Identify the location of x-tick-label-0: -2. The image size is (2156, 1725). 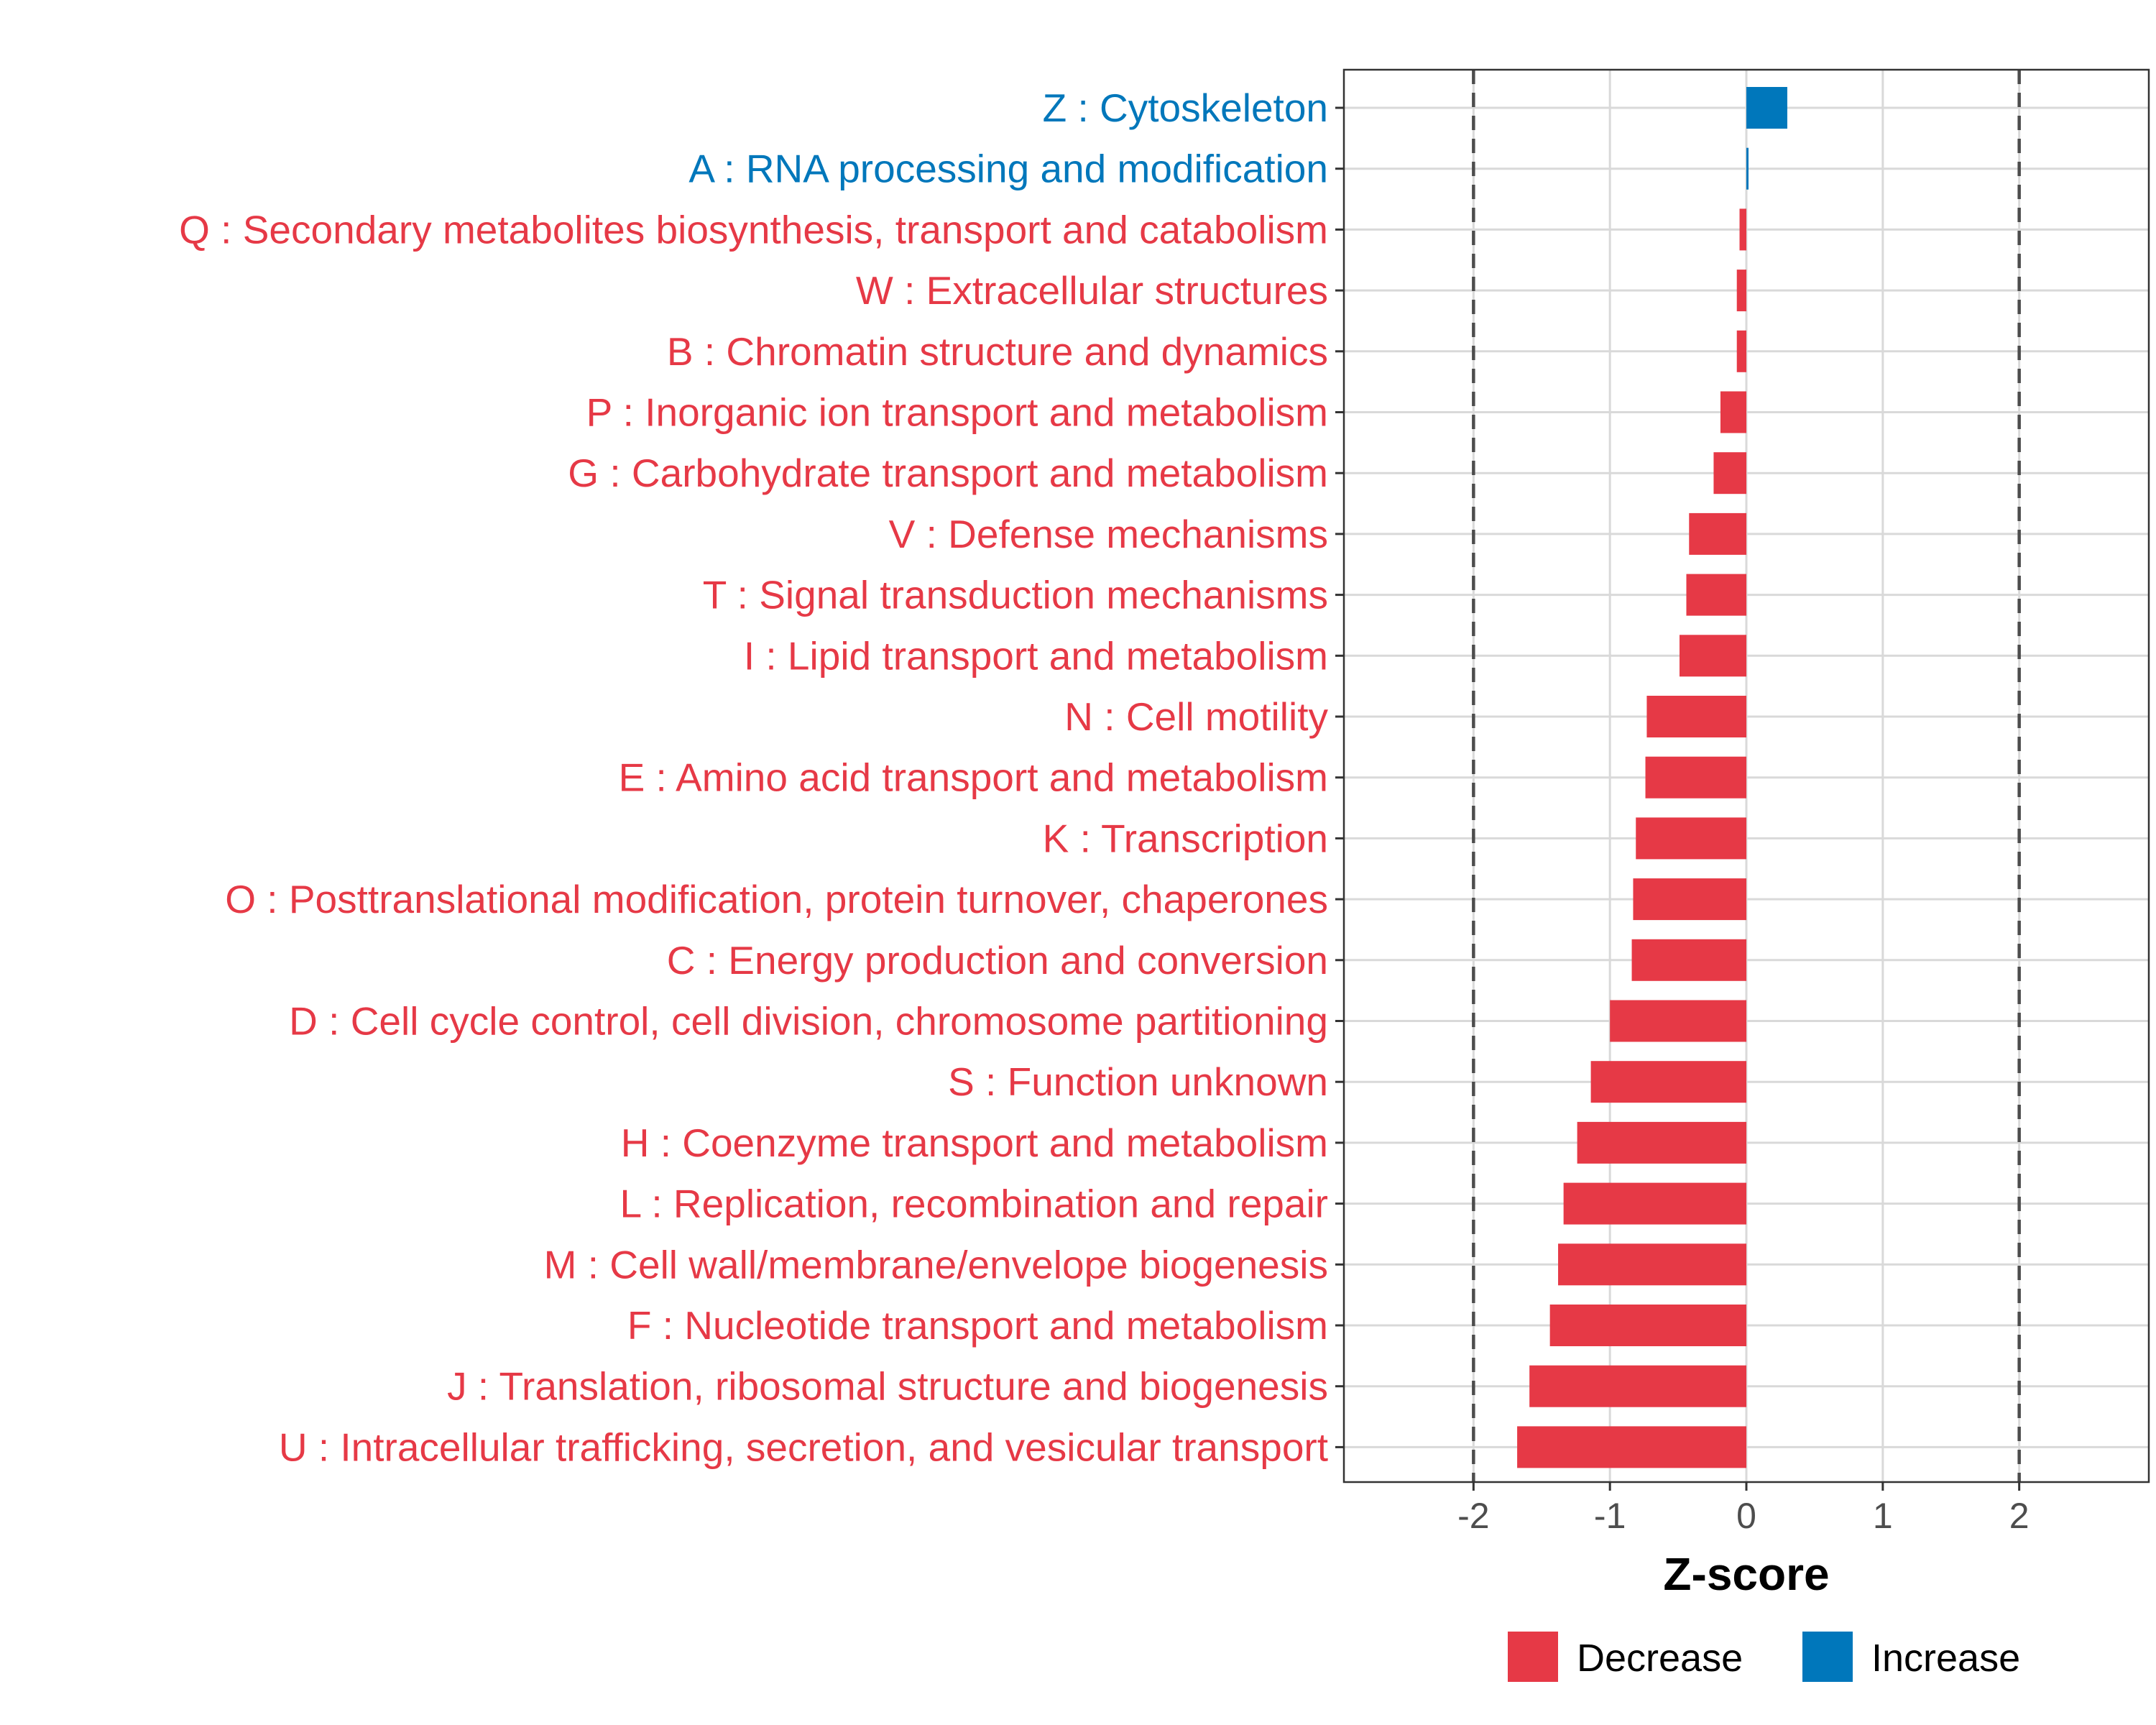
(1473, 1516).